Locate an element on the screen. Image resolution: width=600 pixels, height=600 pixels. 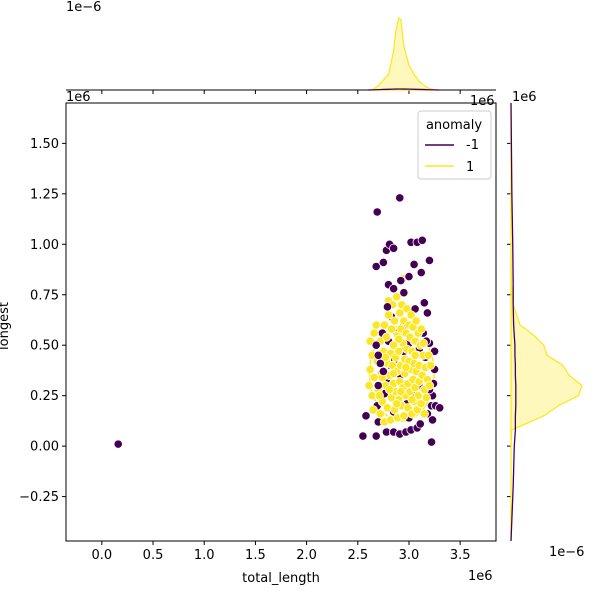
y-tick-label: 1.00 is located at coordinates (44, 245).